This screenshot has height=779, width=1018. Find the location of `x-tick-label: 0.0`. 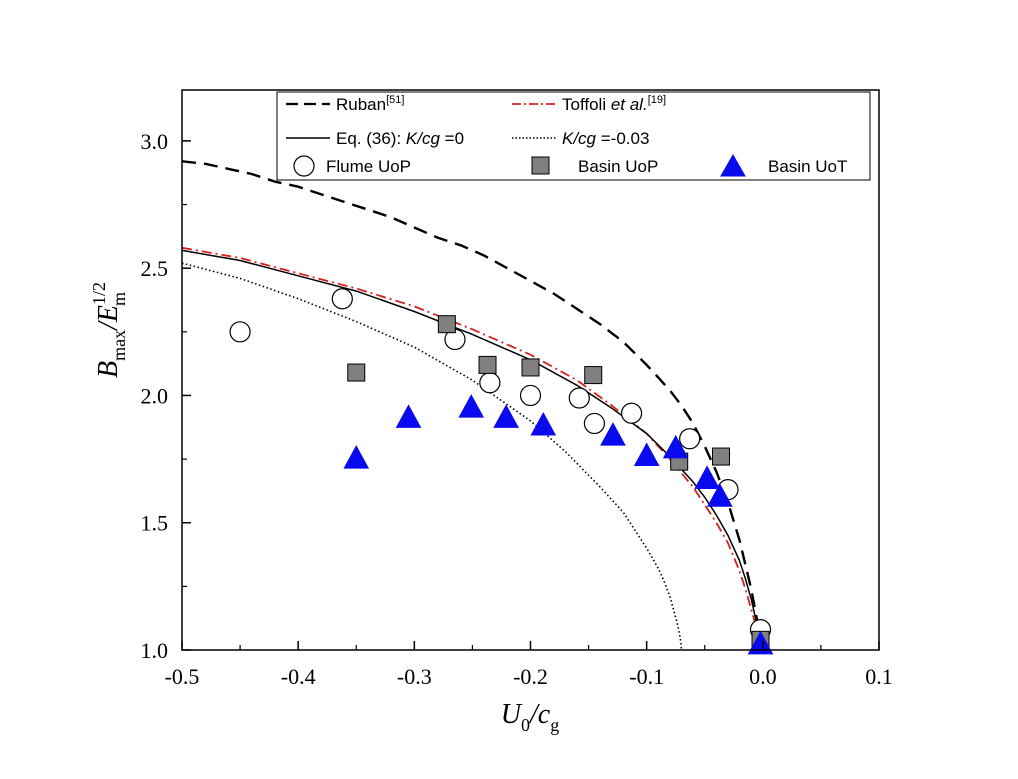

x-tick-label: 0.0 is located at coordinates (763, 676).